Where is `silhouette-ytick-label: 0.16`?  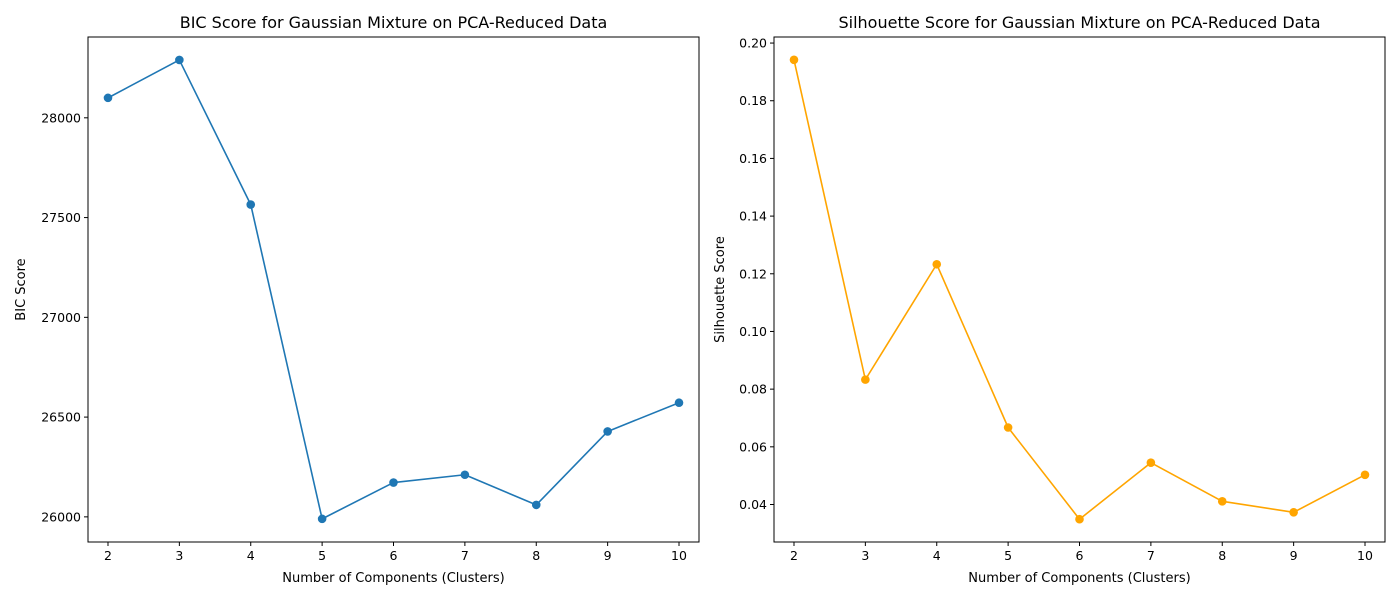
silhouette-ytick-label: 0.16 is located at coordinates (753, 158).